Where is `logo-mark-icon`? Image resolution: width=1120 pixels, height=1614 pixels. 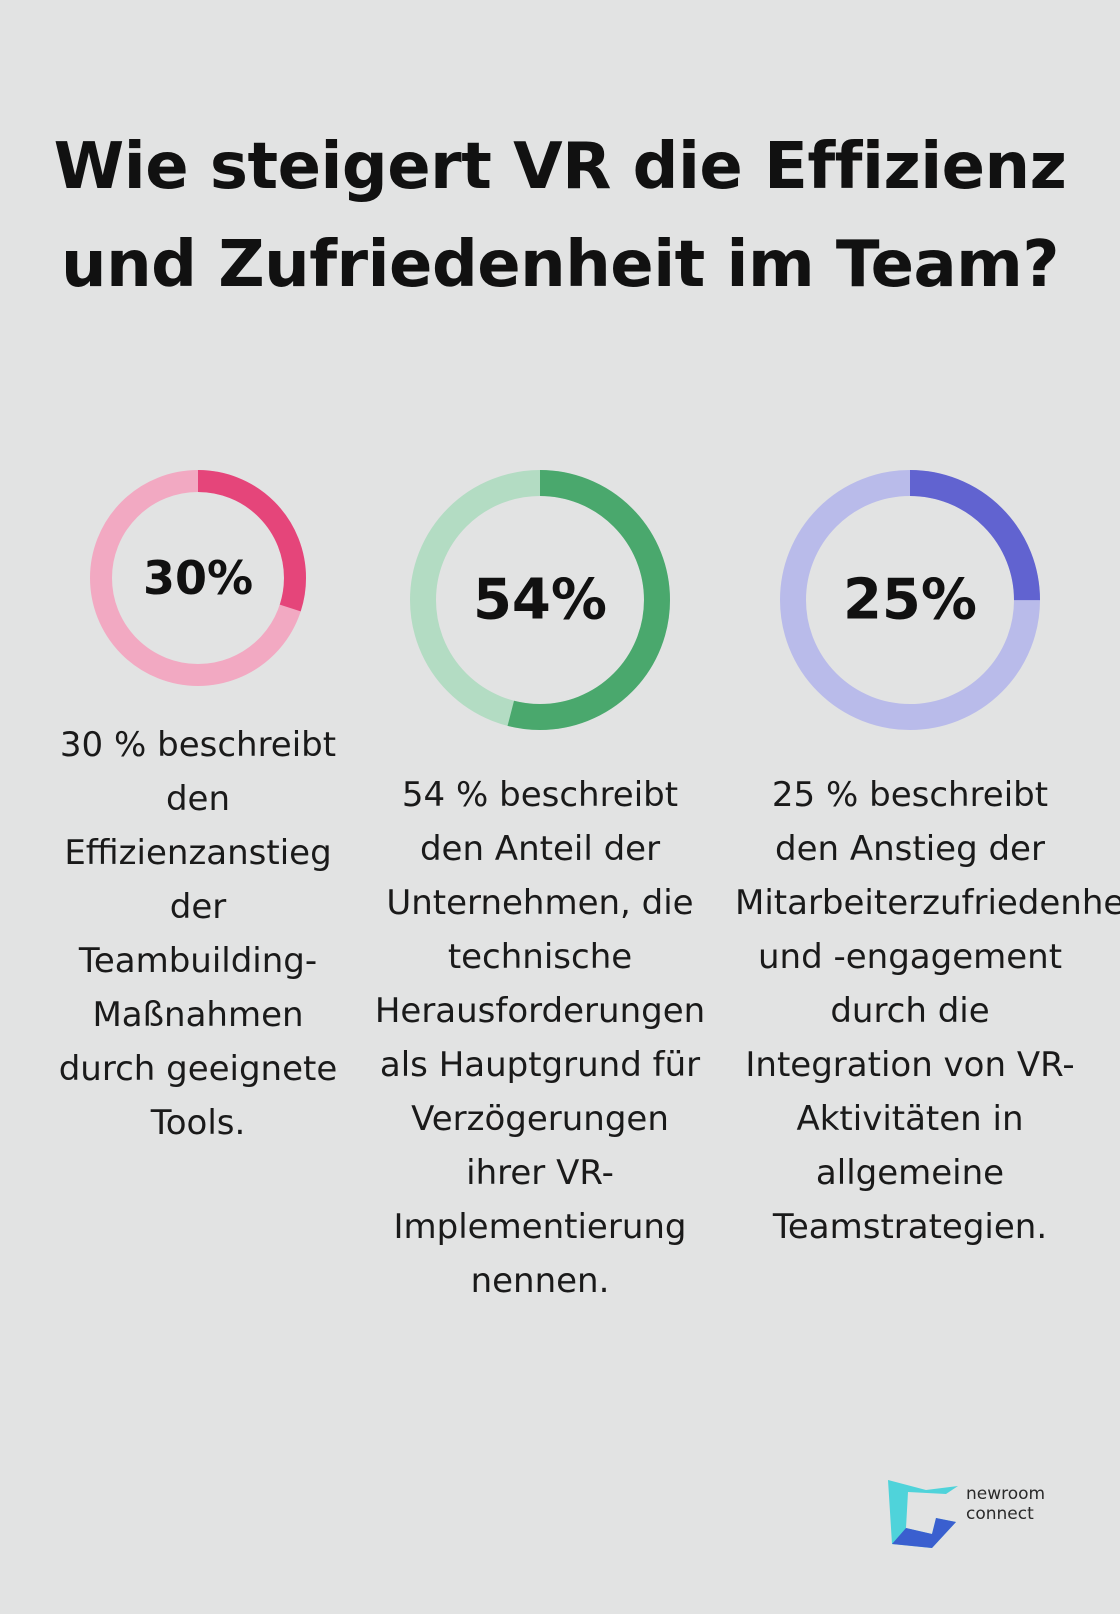 logo-mark-icon is located at coordinates (923, 1514).